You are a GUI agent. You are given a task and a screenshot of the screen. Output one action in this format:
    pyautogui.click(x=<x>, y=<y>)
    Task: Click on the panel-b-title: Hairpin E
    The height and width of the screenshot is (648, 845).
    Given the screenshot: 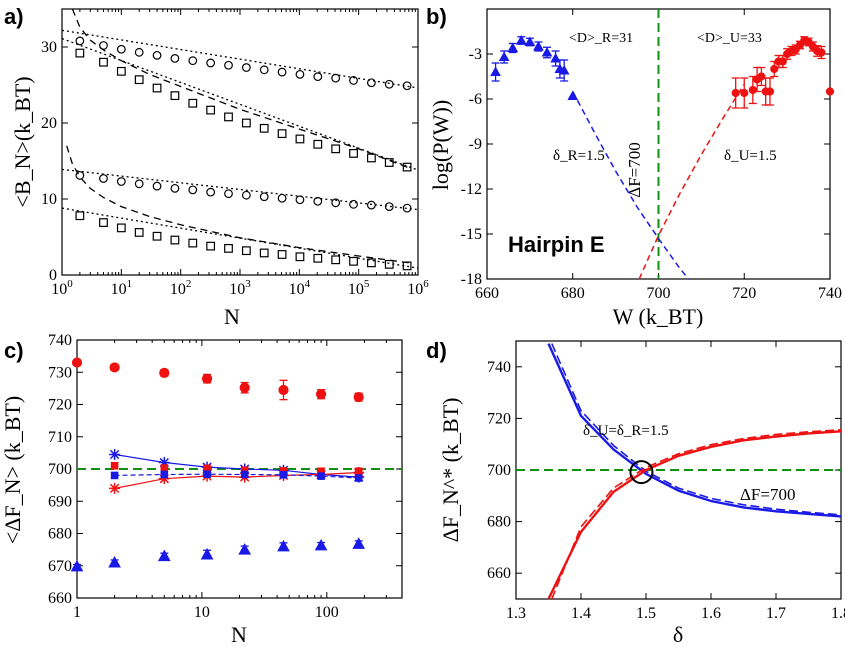 What is the action you would take?
    pyautogui.click(x=556, y=244)
    